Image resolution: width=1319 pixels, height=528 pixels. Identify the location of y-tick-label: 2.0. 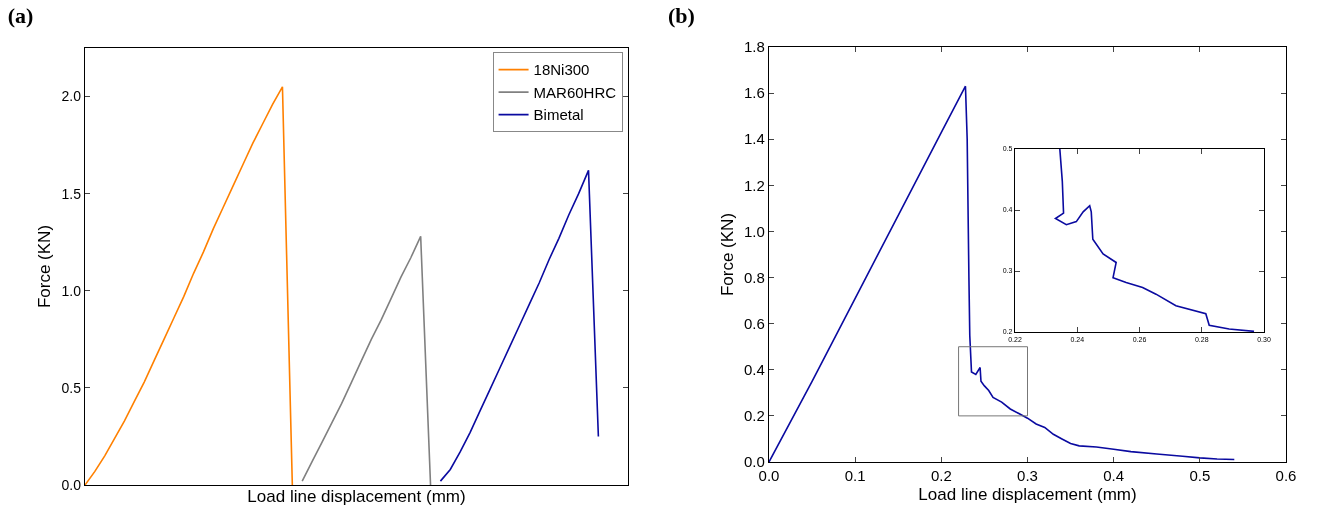
(71, 96).